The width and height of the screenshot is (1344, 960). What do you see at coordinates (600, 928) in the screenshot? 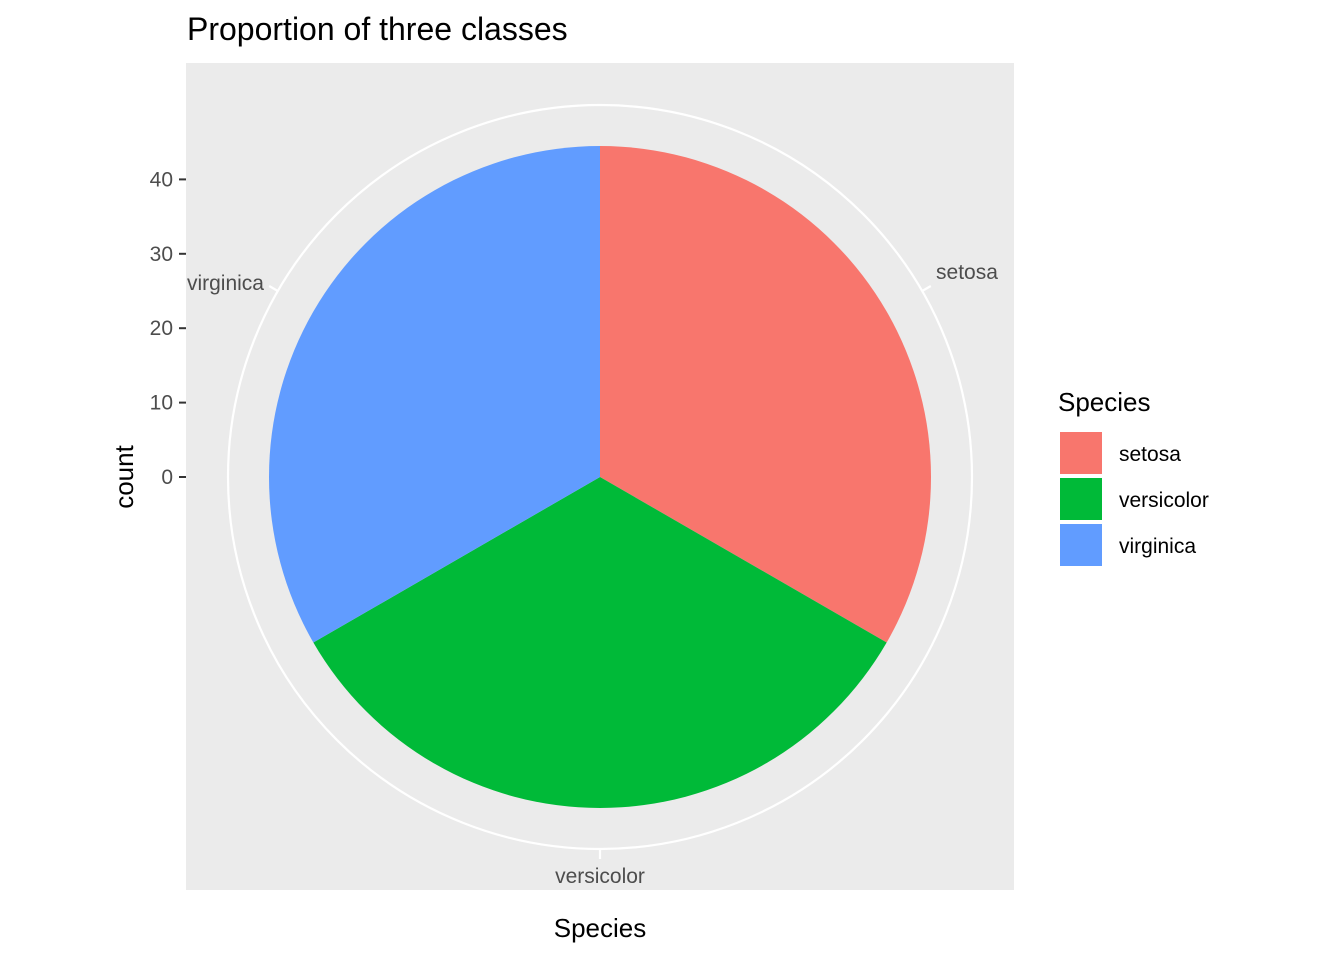
I see `x-axis-title: Species` at bounding box center [600, 928].